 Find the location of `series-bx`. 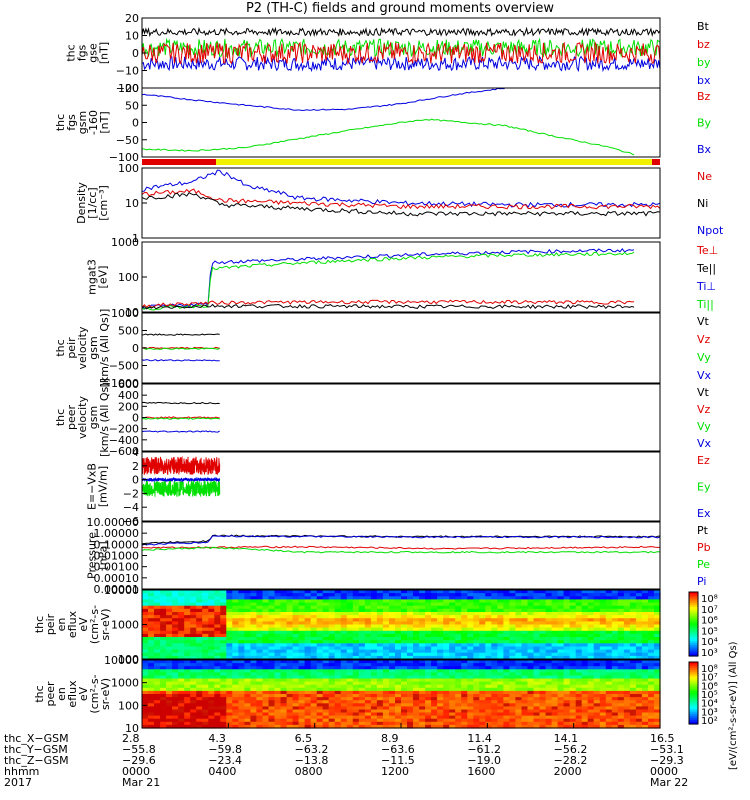

series-bx is located at coordinates (401, 64).